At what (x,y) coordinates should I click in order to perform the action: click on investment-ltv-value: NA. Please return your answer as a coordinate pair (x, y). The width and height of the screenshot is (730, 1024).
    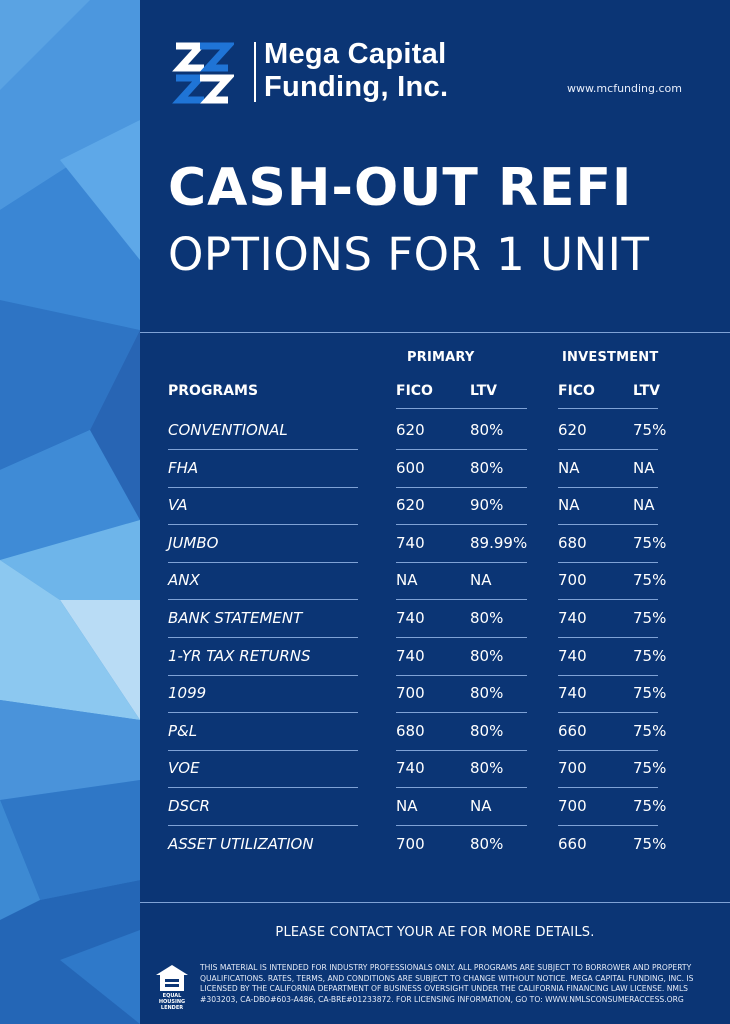
    Looking at the image, I should click on (644, 505).